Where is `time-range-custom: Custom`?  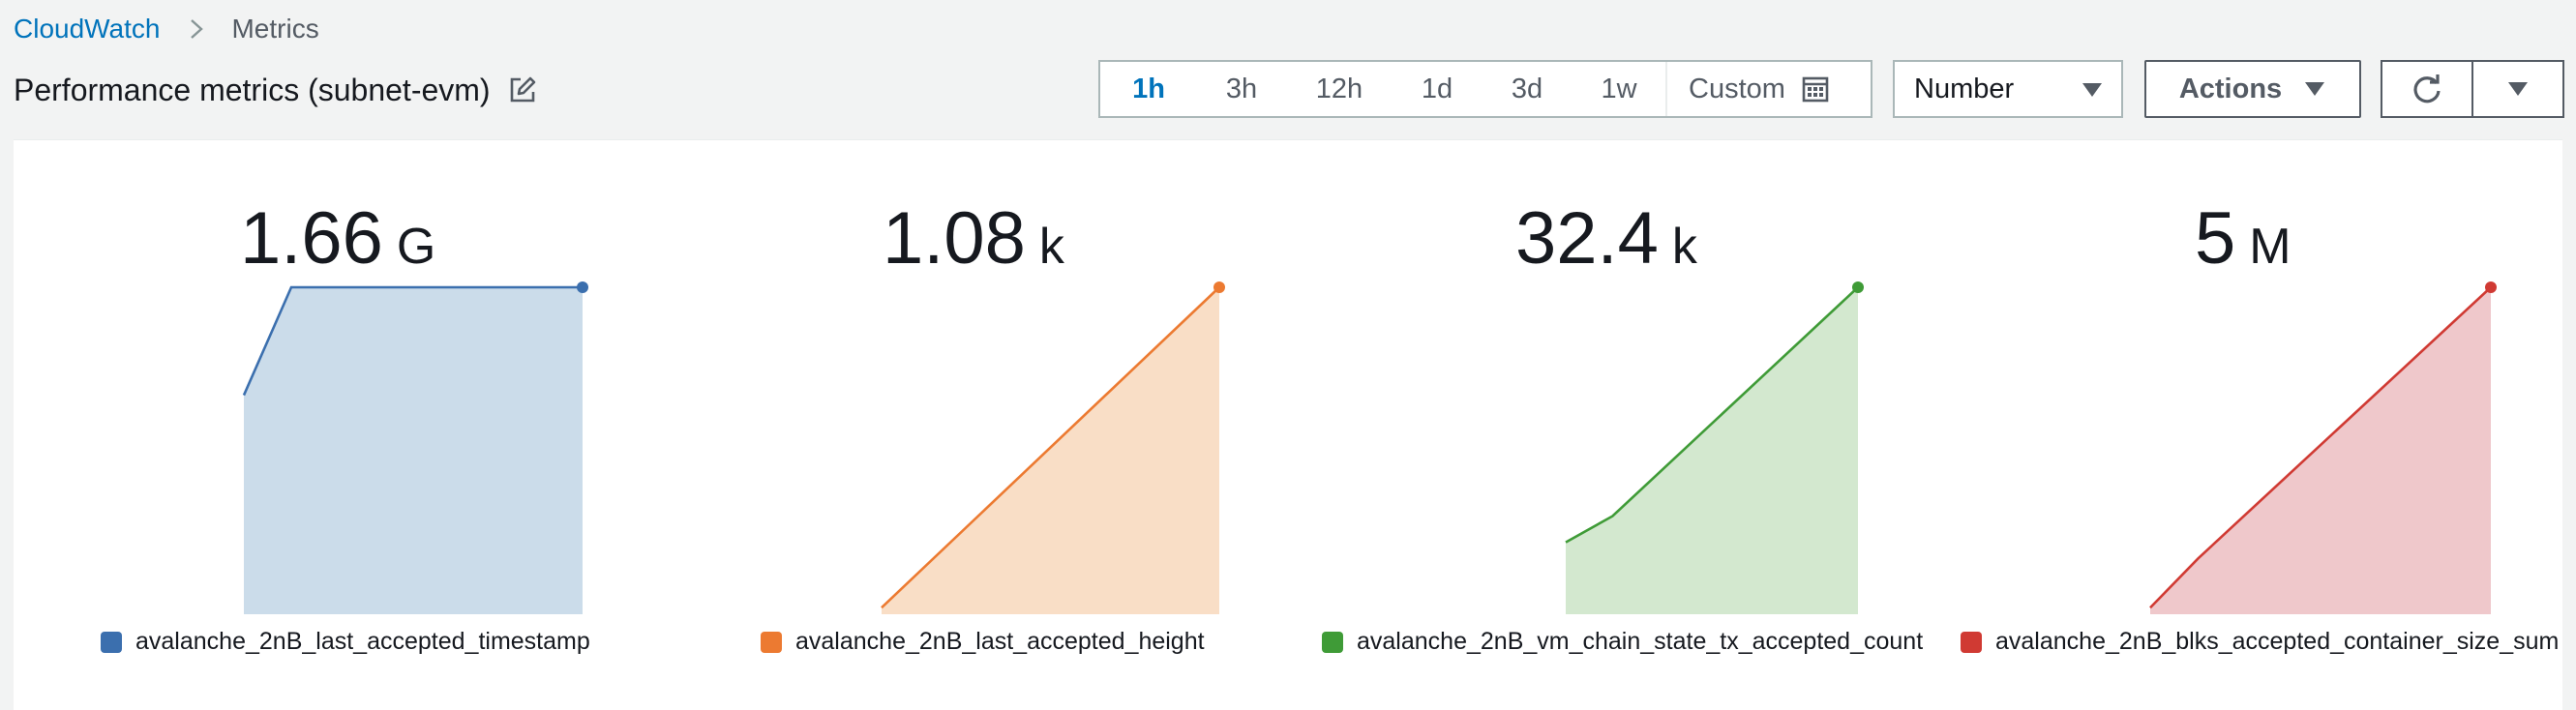
time-range-custom: Custom is located at coordinates (1768, 89).